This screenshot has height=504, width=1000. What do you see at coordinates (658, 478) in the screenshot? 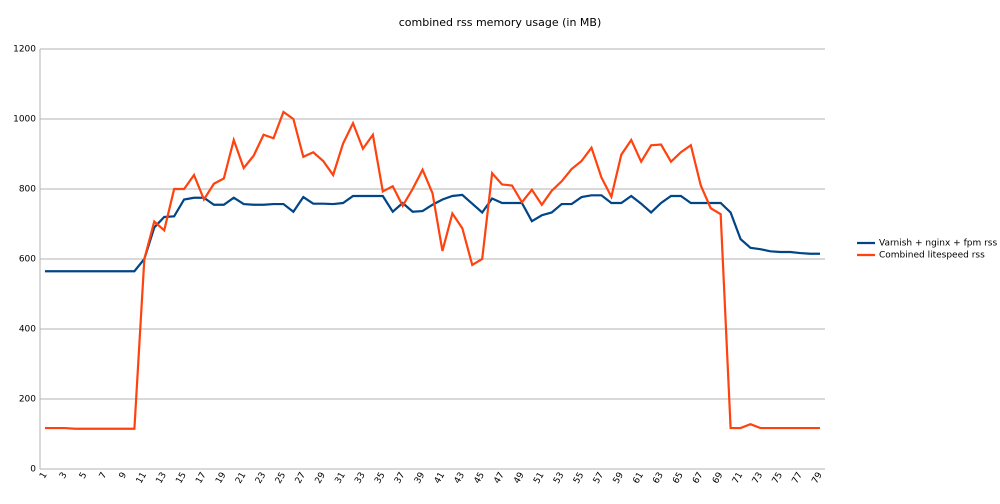
I see `x-tick-label: 63` at bounding box center [658, 478].